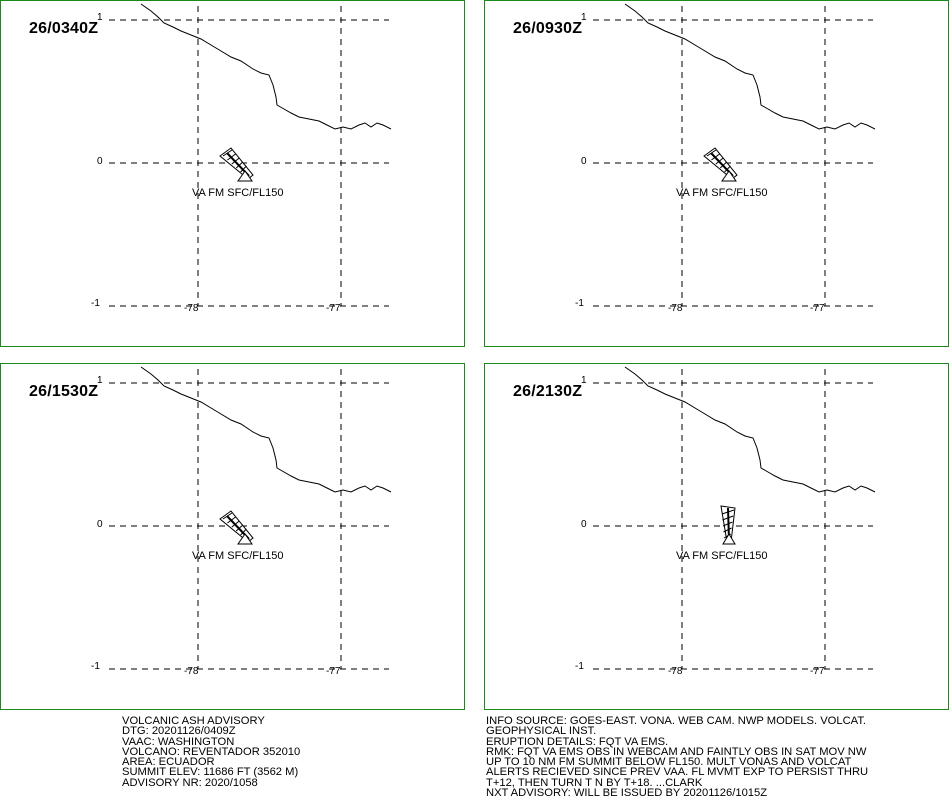 This screenshot has width=950, height=812. I want to click on advisory-line: T+12, THEN TURN T N BY T+18. ...CLARK, so click(594, 782).